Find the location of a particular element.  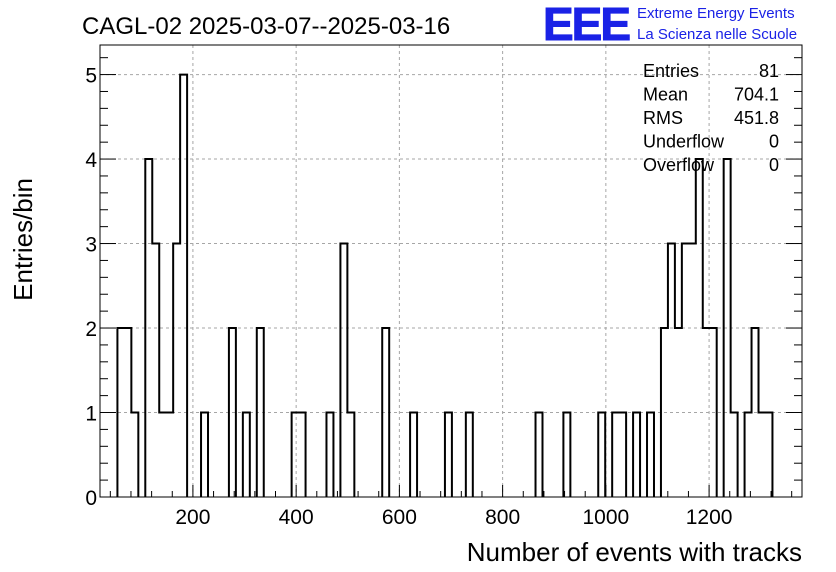

y-tick-label: 0 is located at coordinates (91, 498).